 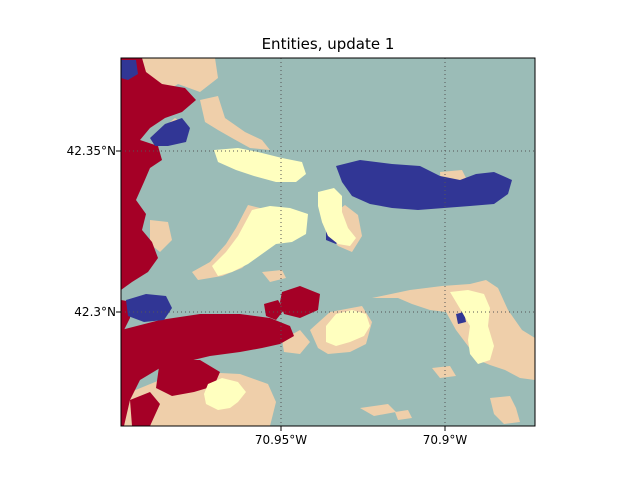 What do you see at coordinates (328, 44) in the screenshot?
I see `map-title: Entities, update 1` at bounding box center [328, 44].